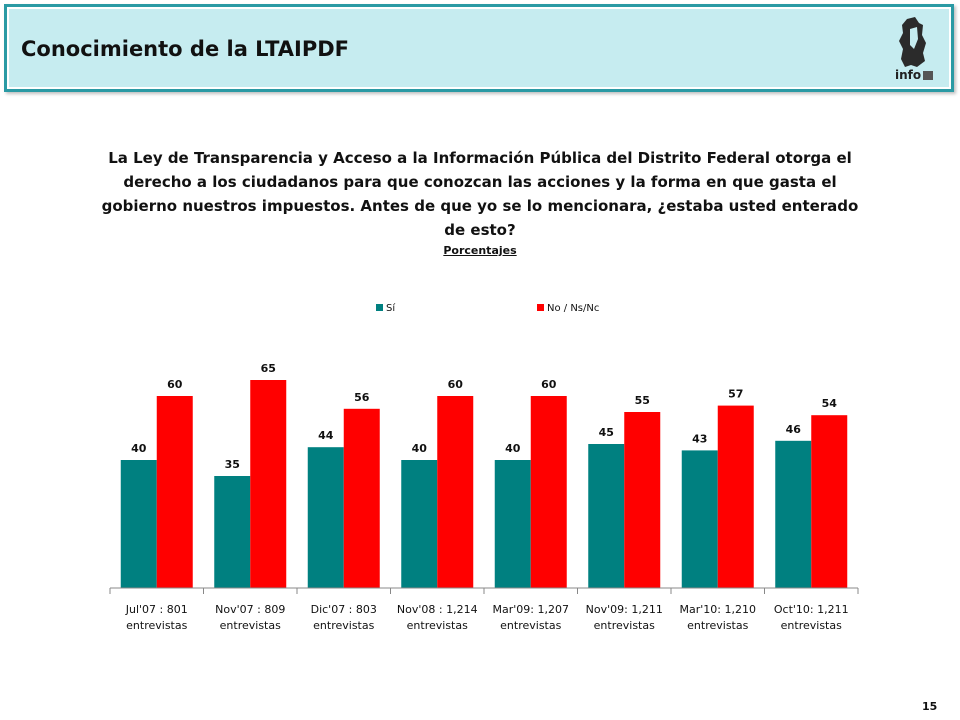 This screenshot has height=720, width=960. I want to click on data-label-no-5: 55, so click(642, 400).